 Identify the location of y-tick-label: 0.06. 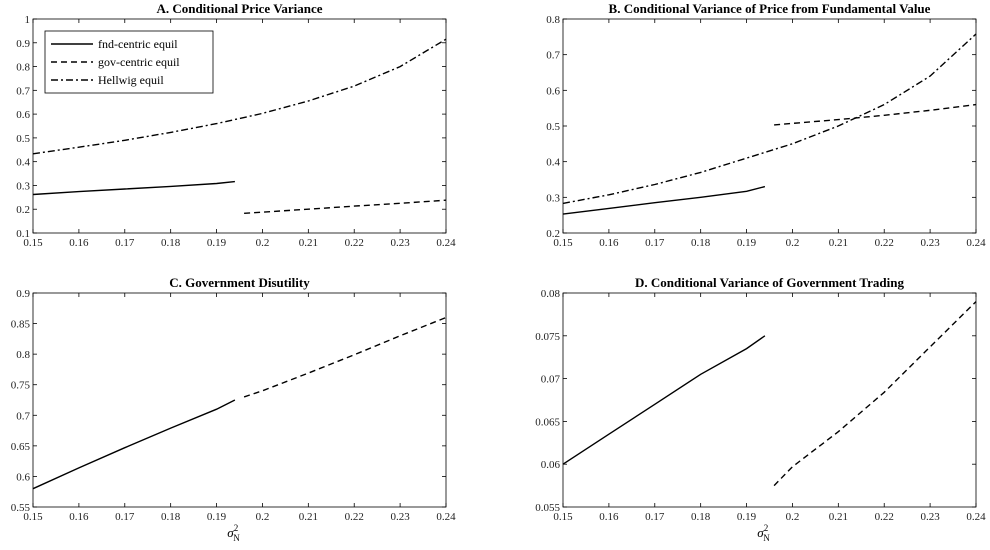
(551, 465).